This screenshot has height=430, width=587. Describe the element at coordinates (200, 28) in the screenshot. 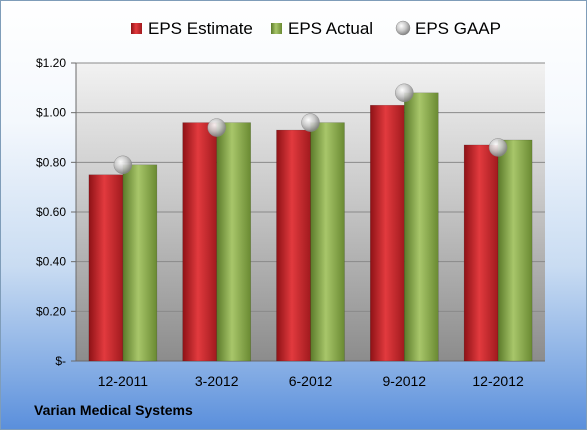

I see `legend-label: EPS Estimate` at that location.